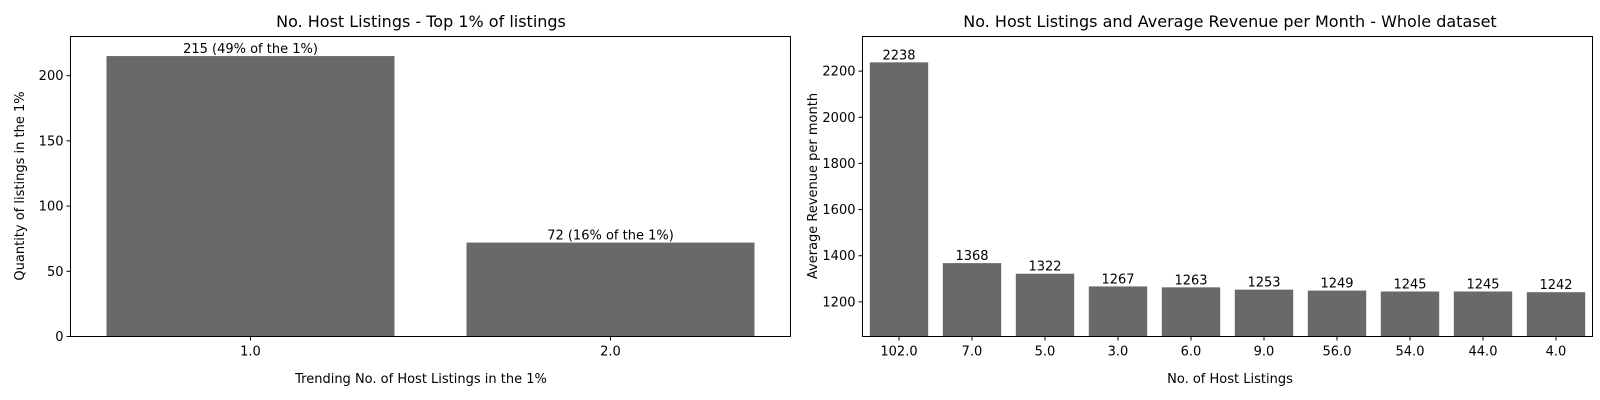 Image resolution: width=1600 pixels, height=400 pixels. Describe the element at coordinates (838, 210) in the screenshot. I see `y-tick-label: 1600` at that location.